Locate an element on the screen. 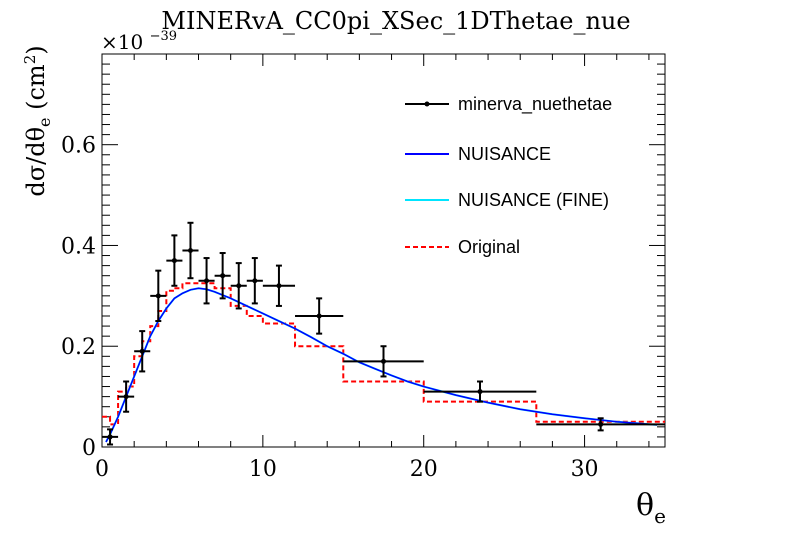  legend-entry: minerva_nuethetae is located at coordinates (508, 104).